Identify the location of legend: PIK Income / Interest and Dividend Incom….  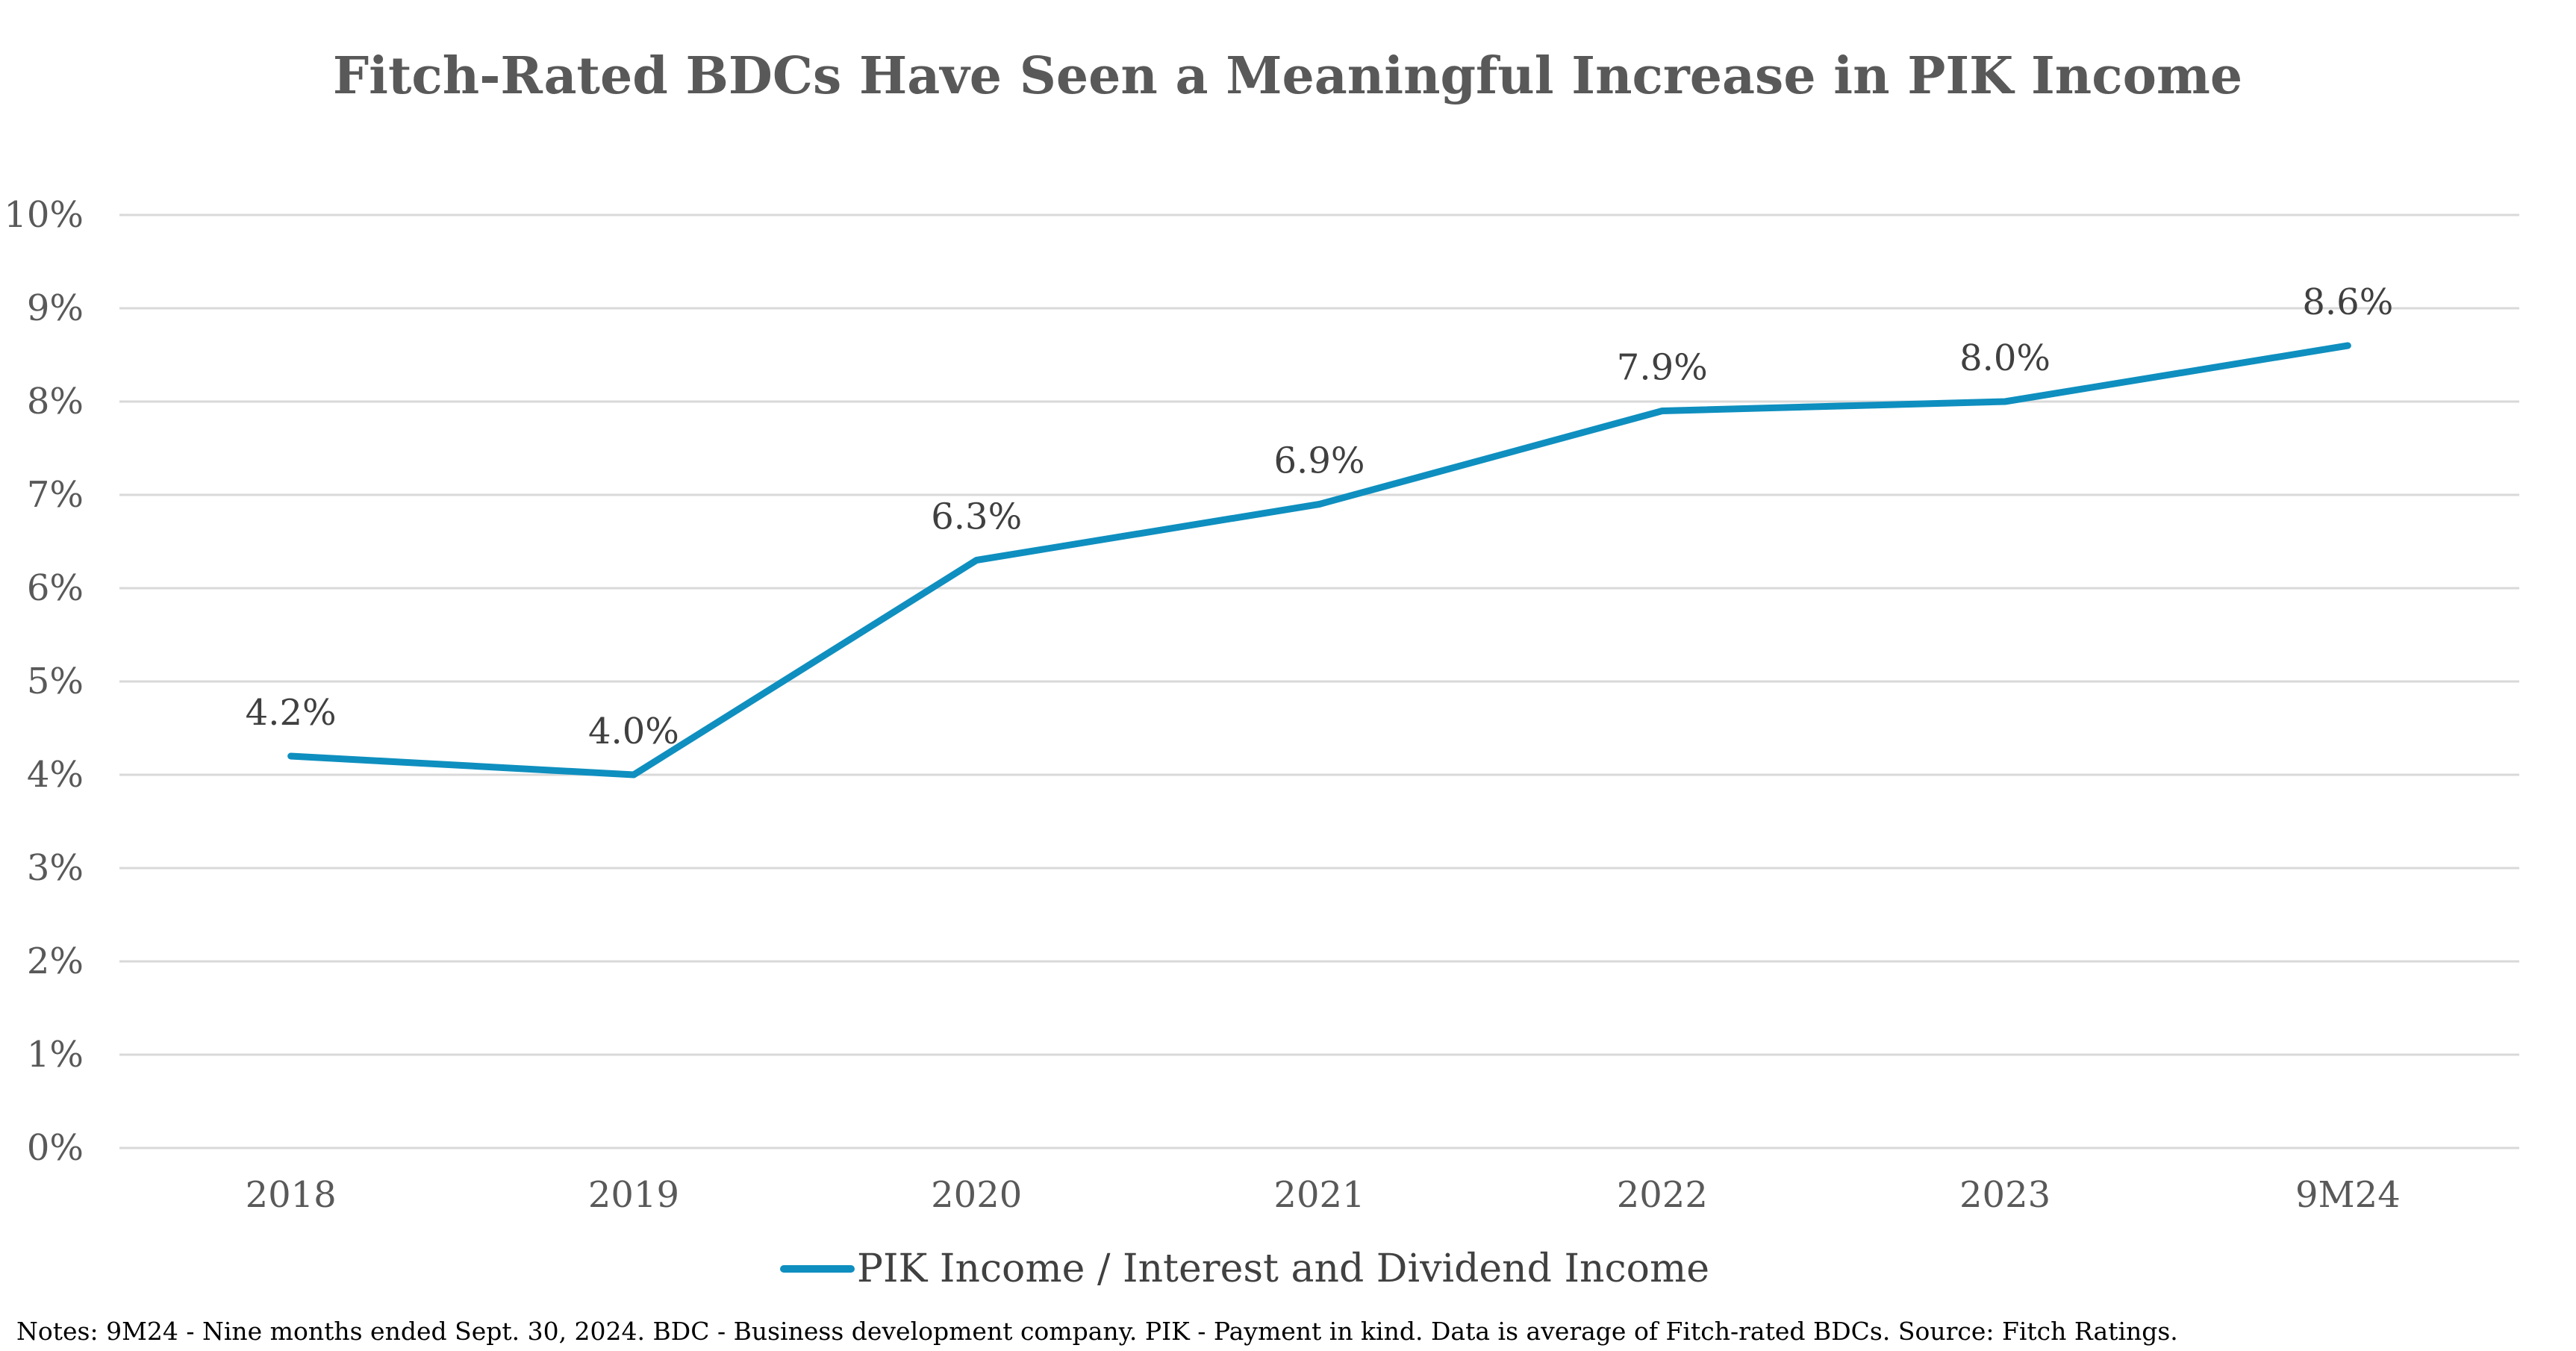
(1244, 1269).